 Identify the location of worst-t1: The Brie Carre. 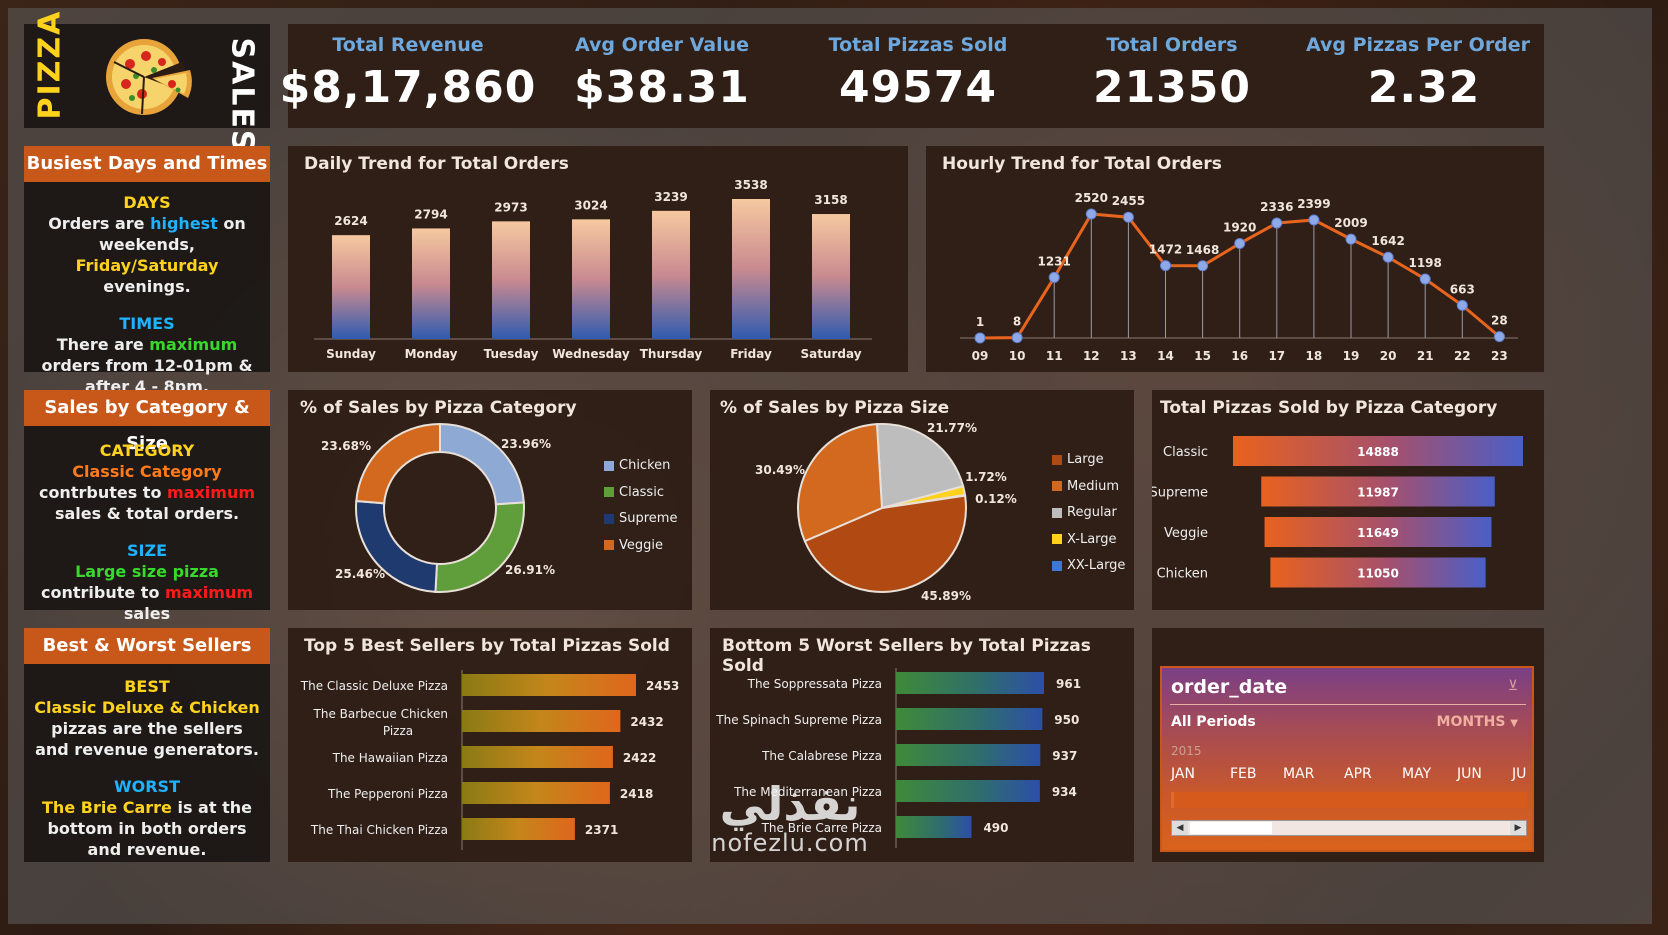
(107, 807).